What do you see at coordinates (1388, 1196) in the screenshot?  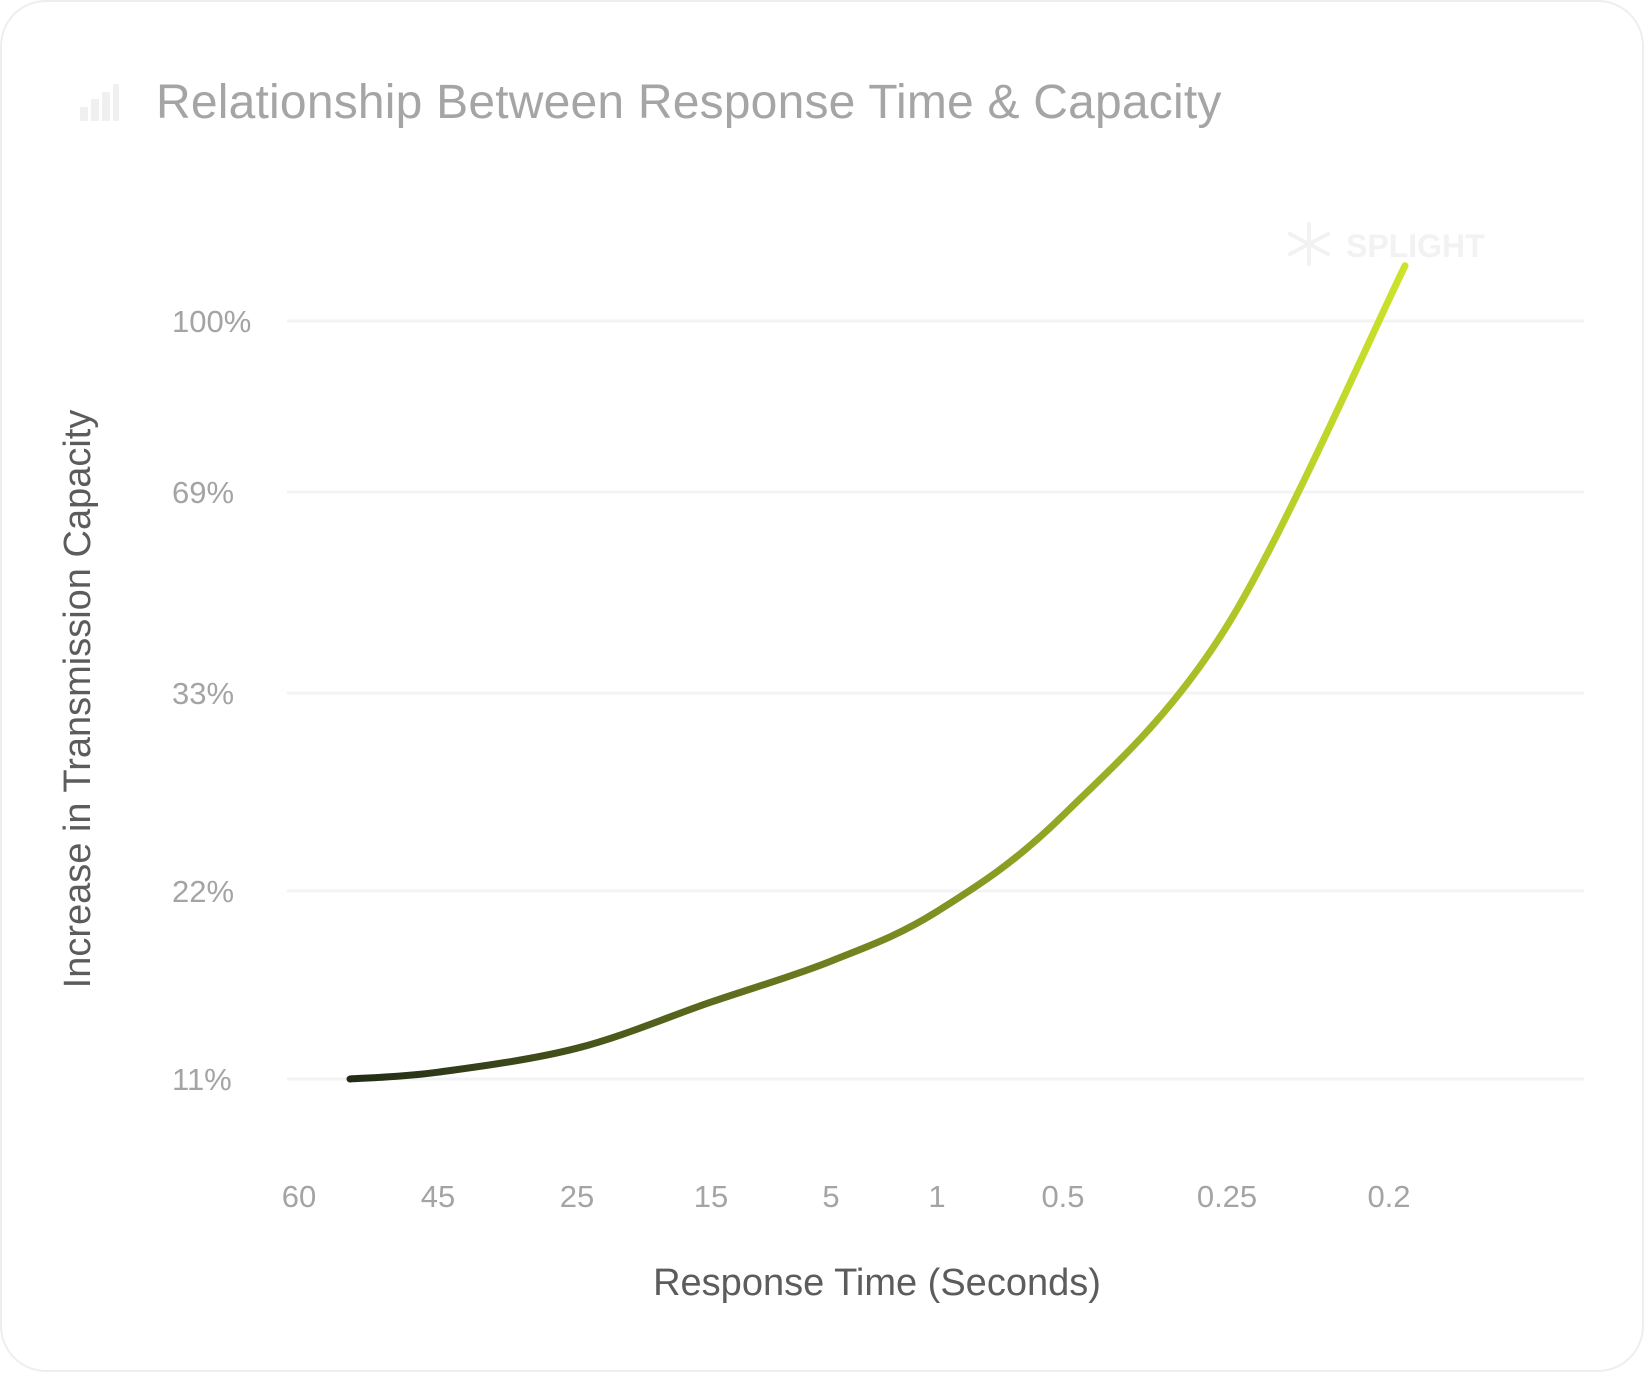 I see `x-tick-label: 0.2` at bounding box center [1388, 1196].